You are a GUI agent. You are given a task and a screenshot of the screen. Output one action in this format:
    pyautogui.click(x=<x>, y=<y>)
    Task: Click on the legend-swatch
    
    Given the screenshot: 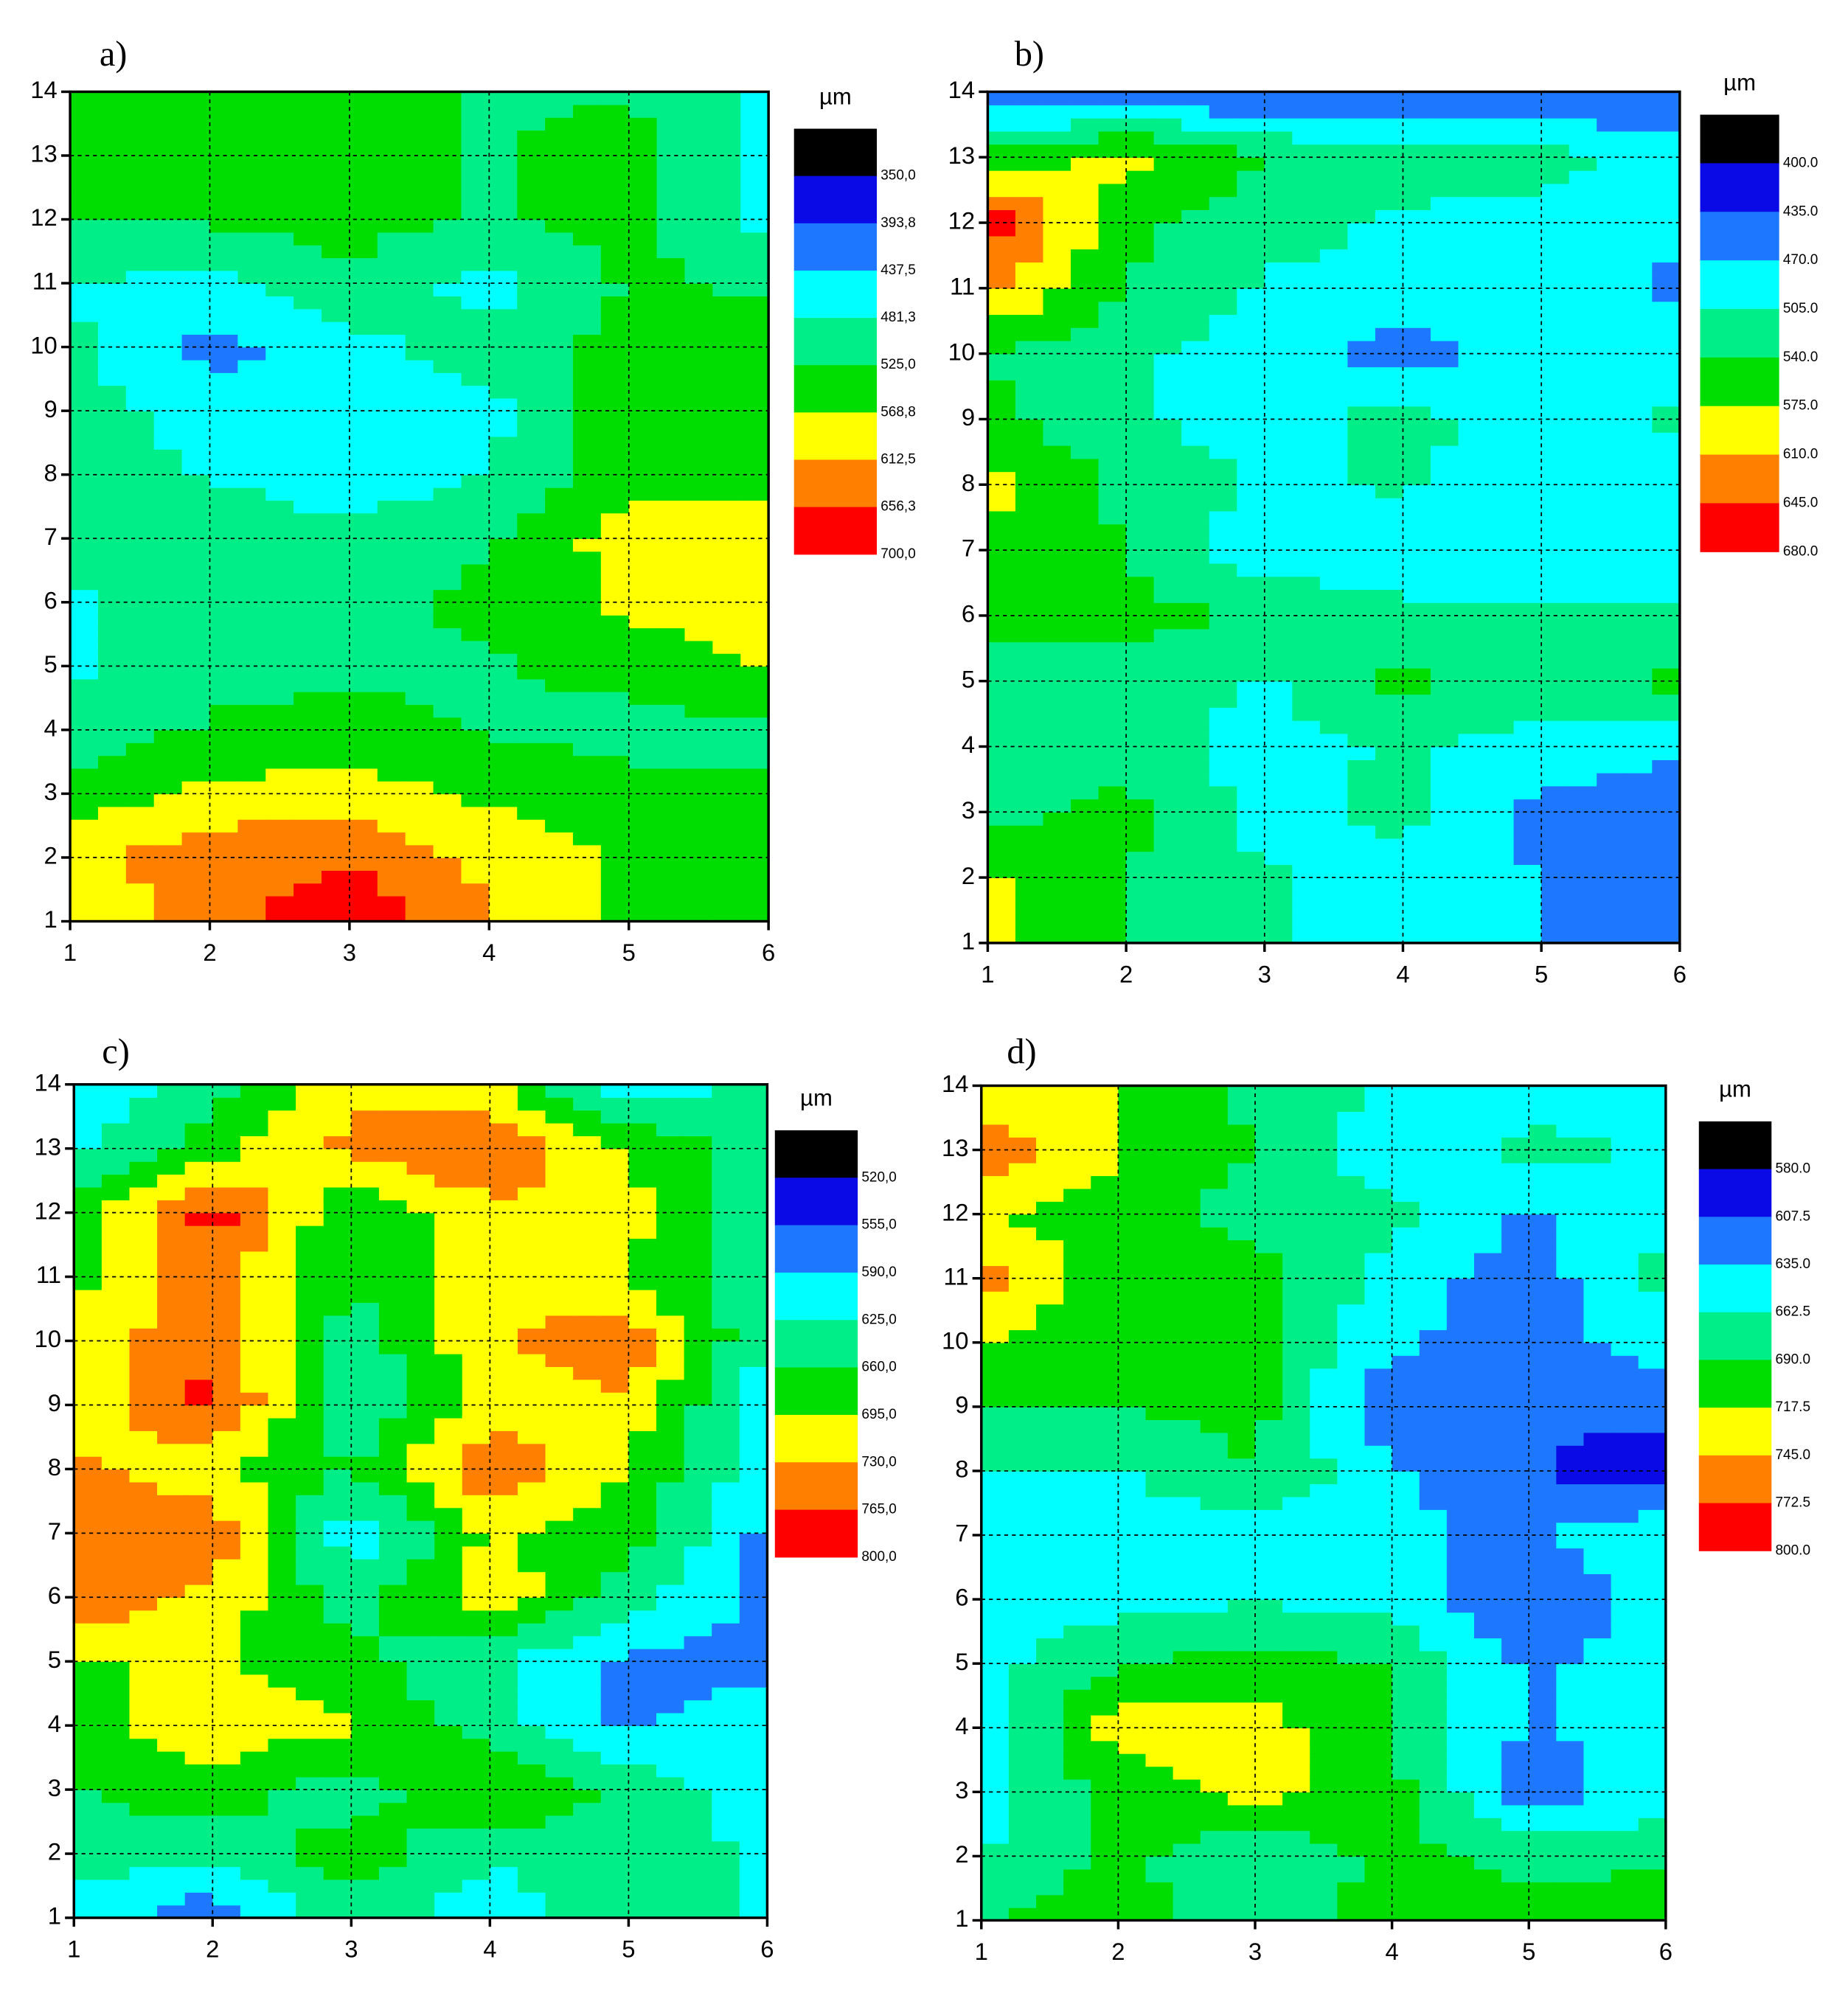 What is the action you would take?
    pyautogui.click(x=1739, y=431)
    